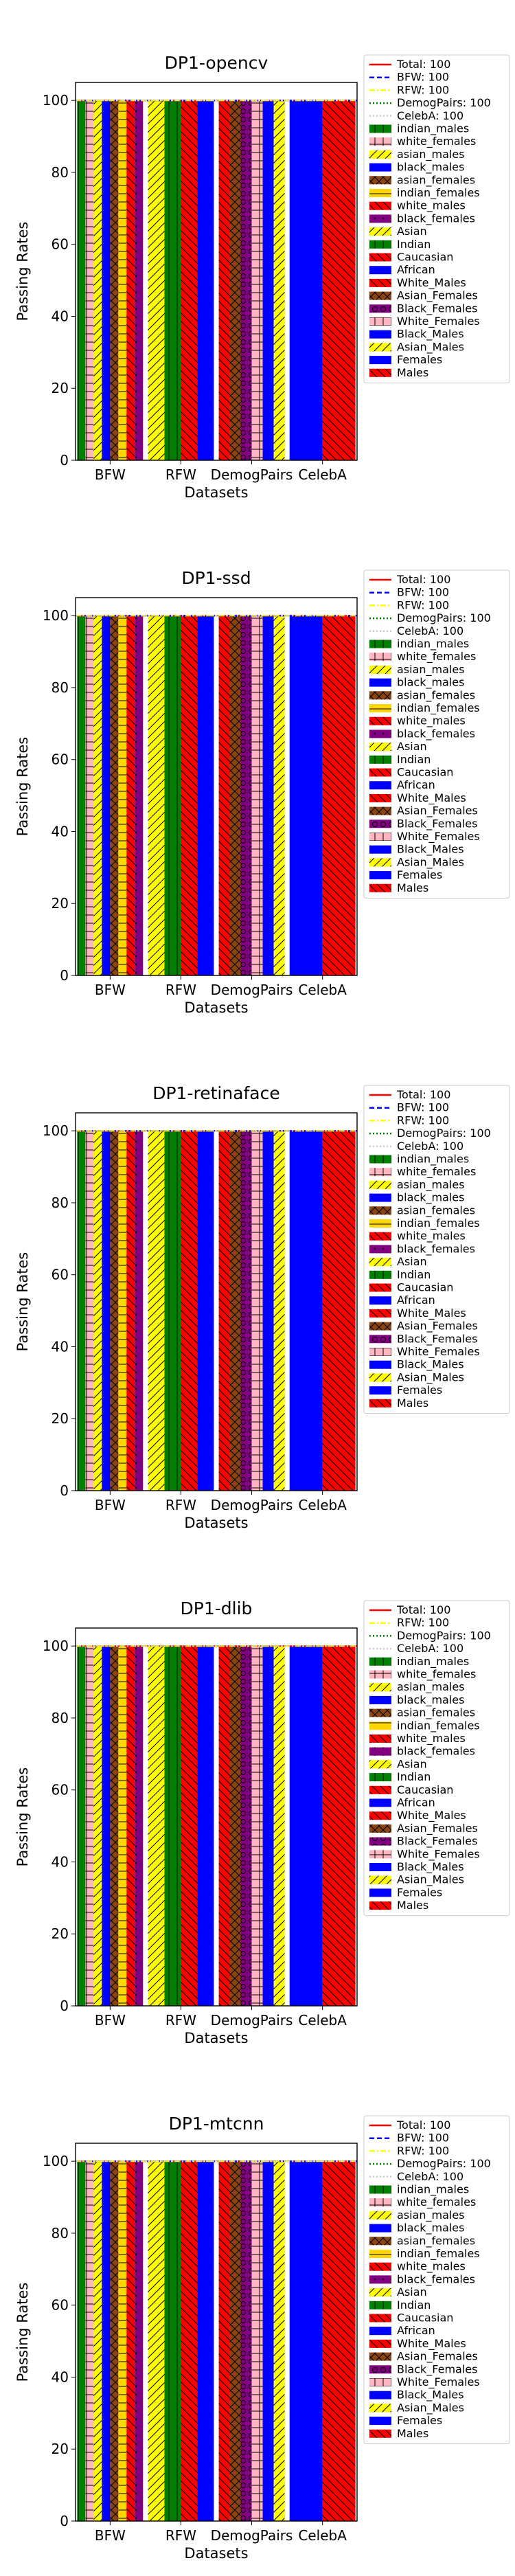 This screenshot has width=515, height=2576. I want to click on legend-label: RFW: 100, so click(423, 2150).